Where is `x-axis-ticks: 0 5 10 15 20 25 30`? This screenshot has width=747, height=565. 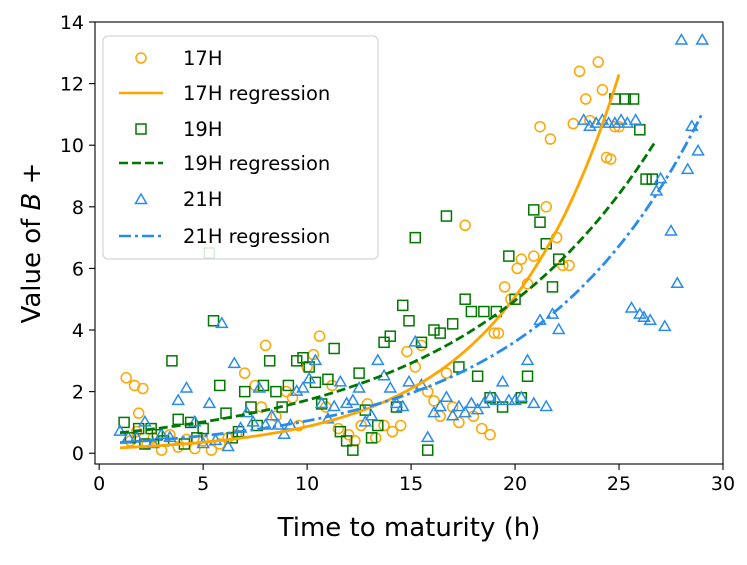
x-axis-ticks: 0 5 10 15 20 25 30 is located at coordinates (414, 479).